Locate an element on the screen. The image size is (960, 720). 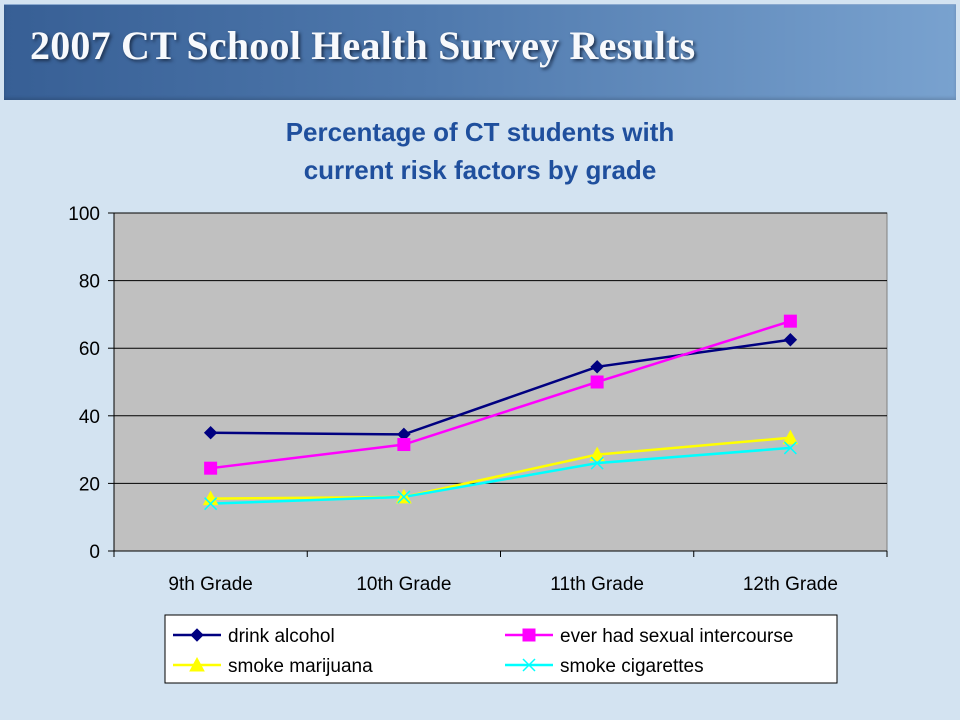
legend-label: drink alcohol is located at coordinates (281, 636).